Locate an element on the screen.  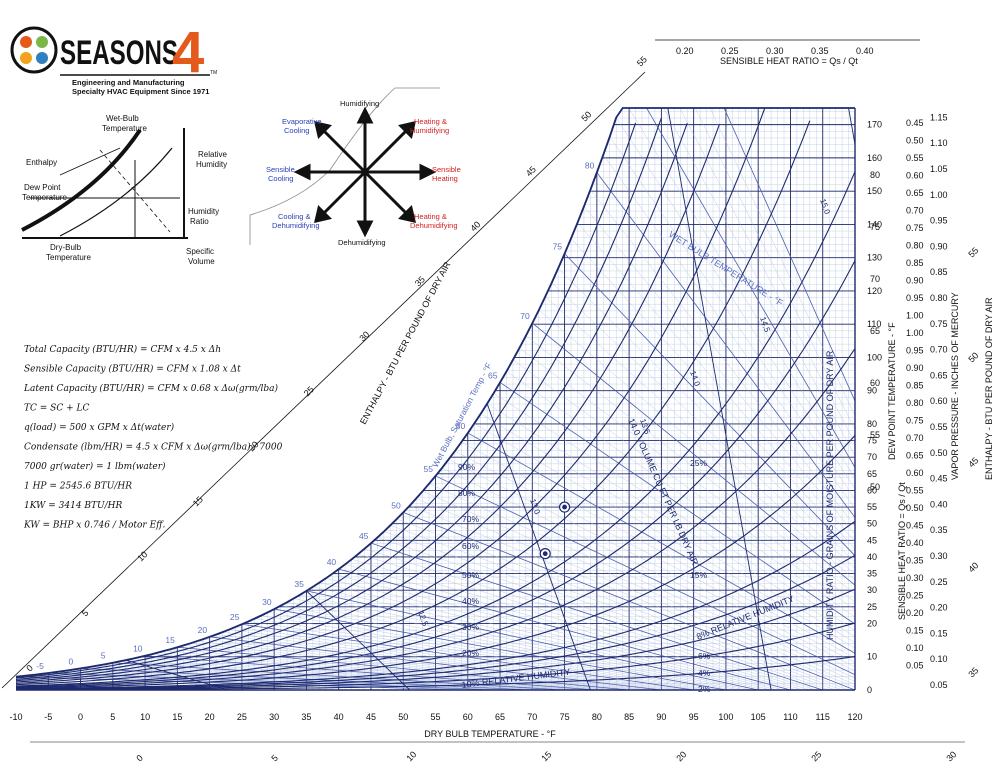
shr-right-tick: 0.95 is located at coordinates (915, 298).